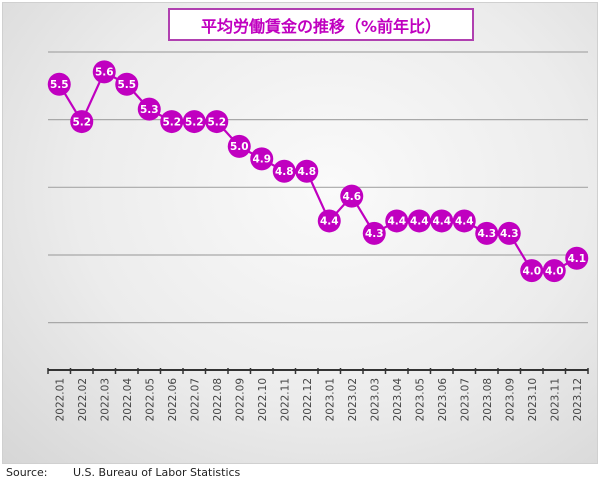 The height and width of the screenshot is (482, 600). Describe the element at coordinates (420, 399) in the screenshot. I see `x-tick-label: 2023.05` at that location.